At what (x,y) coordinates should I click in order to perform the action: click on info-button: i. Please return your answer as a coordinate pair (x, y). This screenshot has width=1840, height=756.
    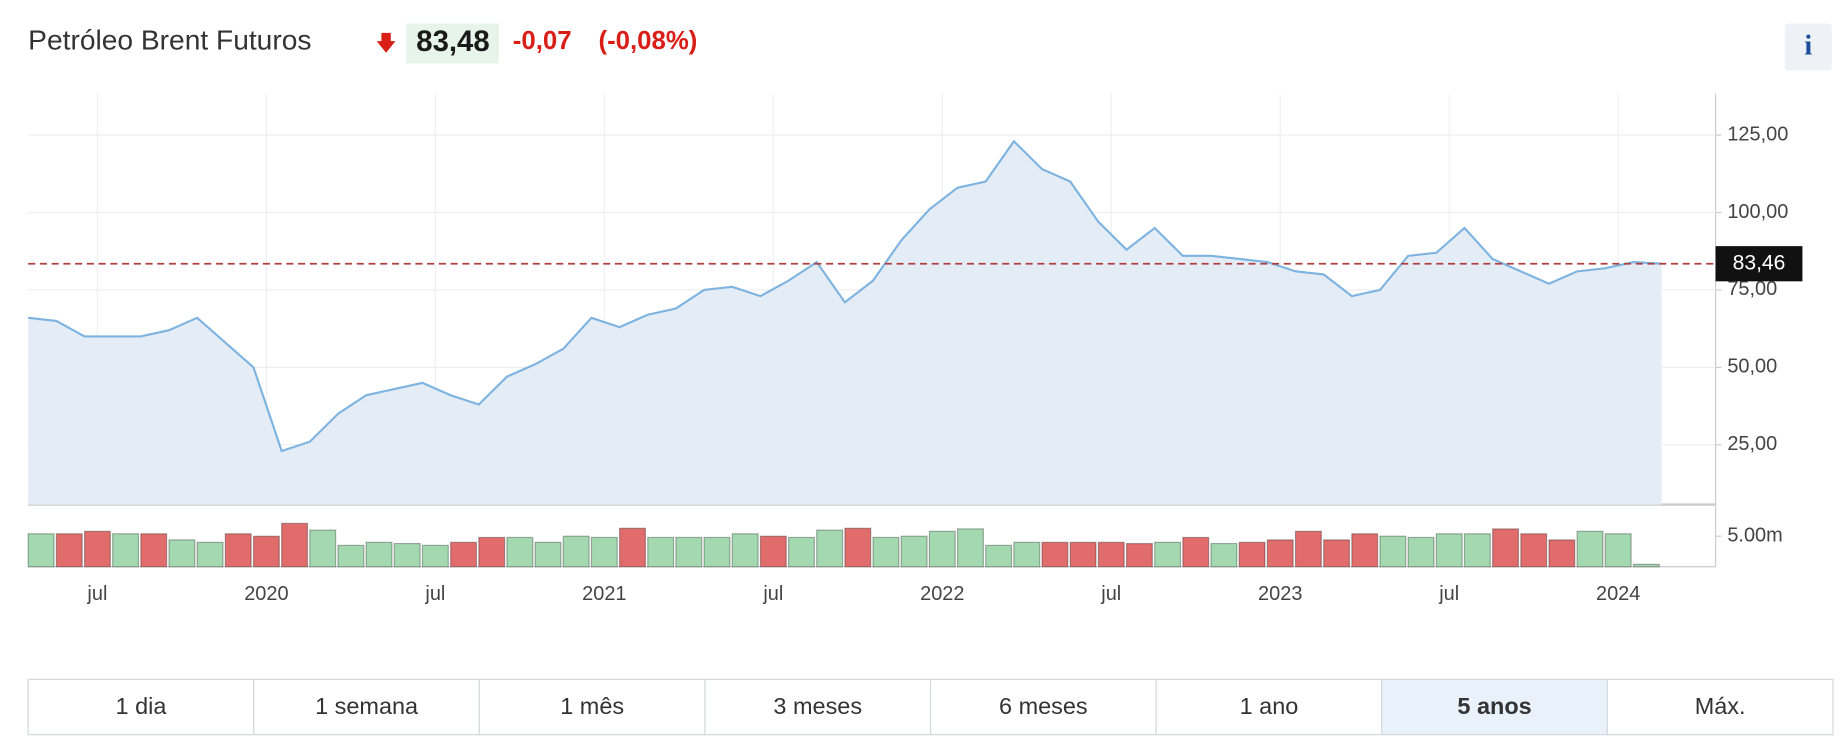
    Looking at the image, I should click on (1808, 47).